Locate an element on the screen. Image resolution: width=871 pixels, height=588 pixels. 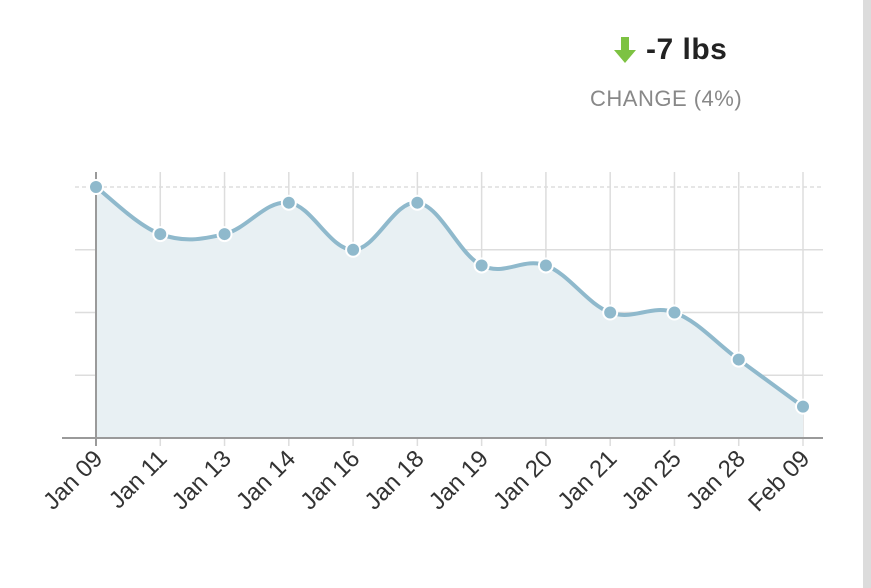
change-value-row: -7 lbs is located at coordinates (669, 50).